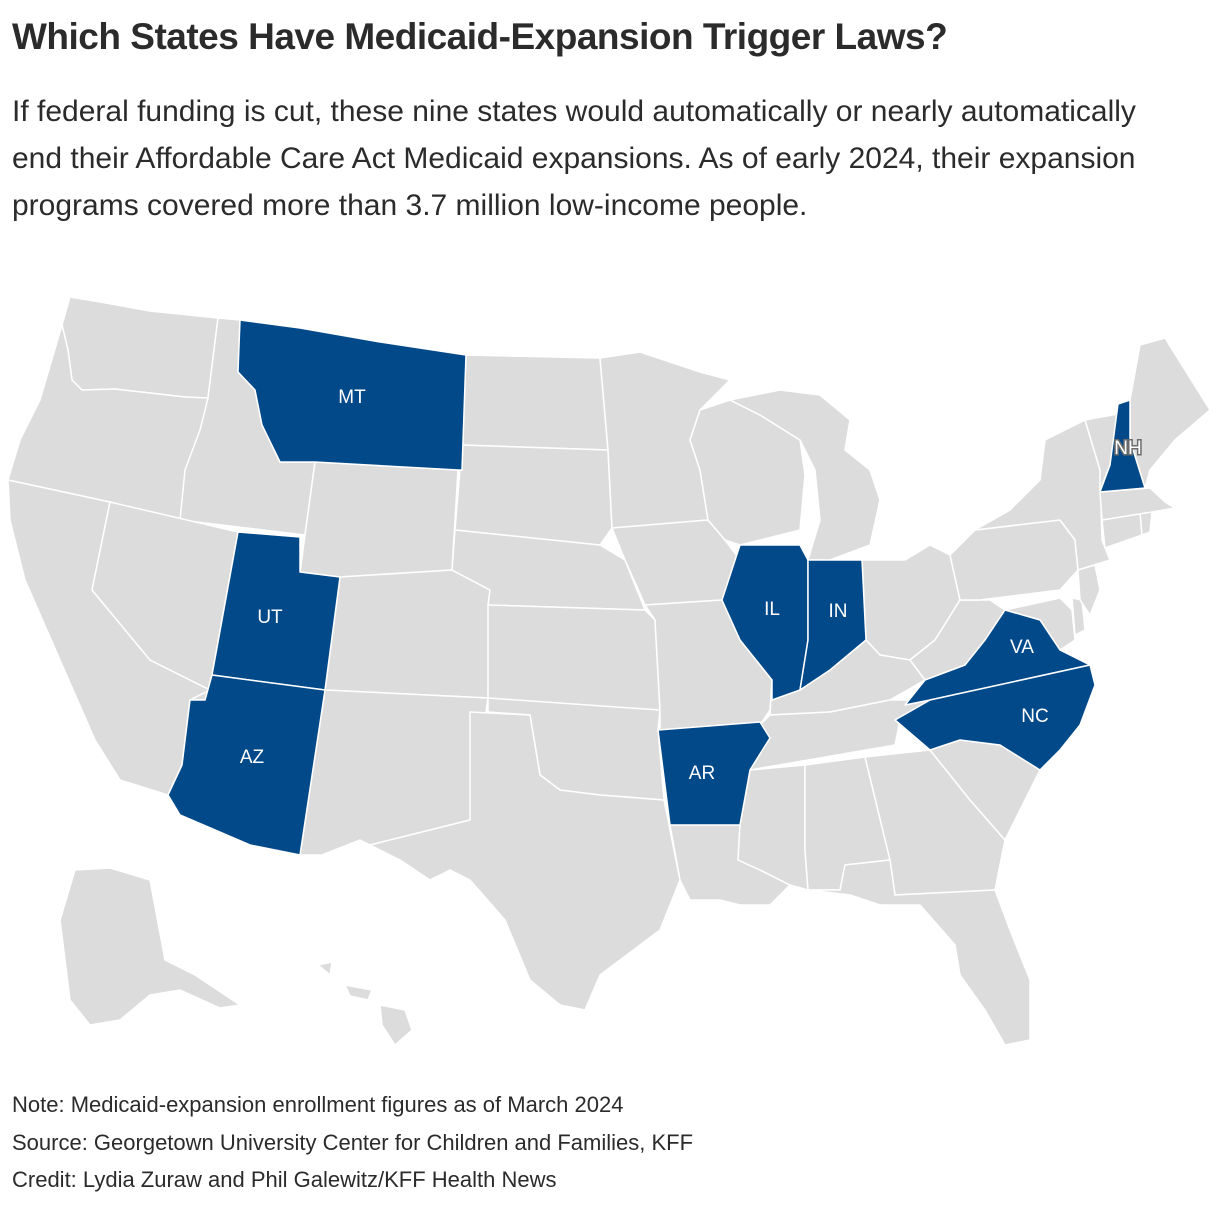 This screenshot has height=1210, width=1220. Describe the element at coordinates (574, 657) in the screenshot. I see `state-KS` at that location.